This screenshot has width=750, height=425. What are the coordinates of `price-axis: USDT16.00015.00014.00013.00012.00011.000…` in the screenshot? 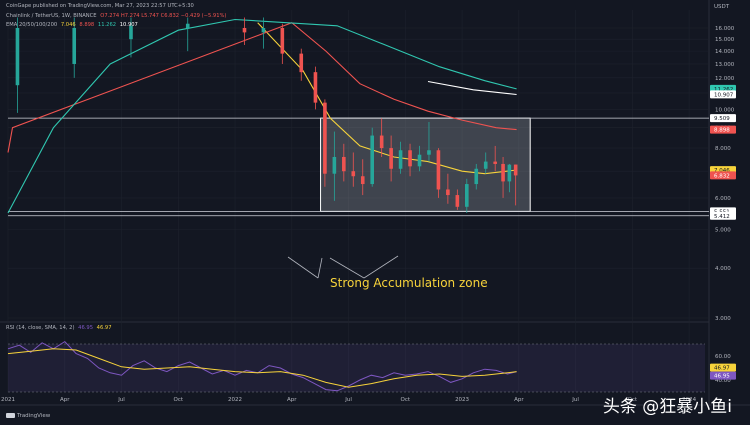 It's located at (723, 194).